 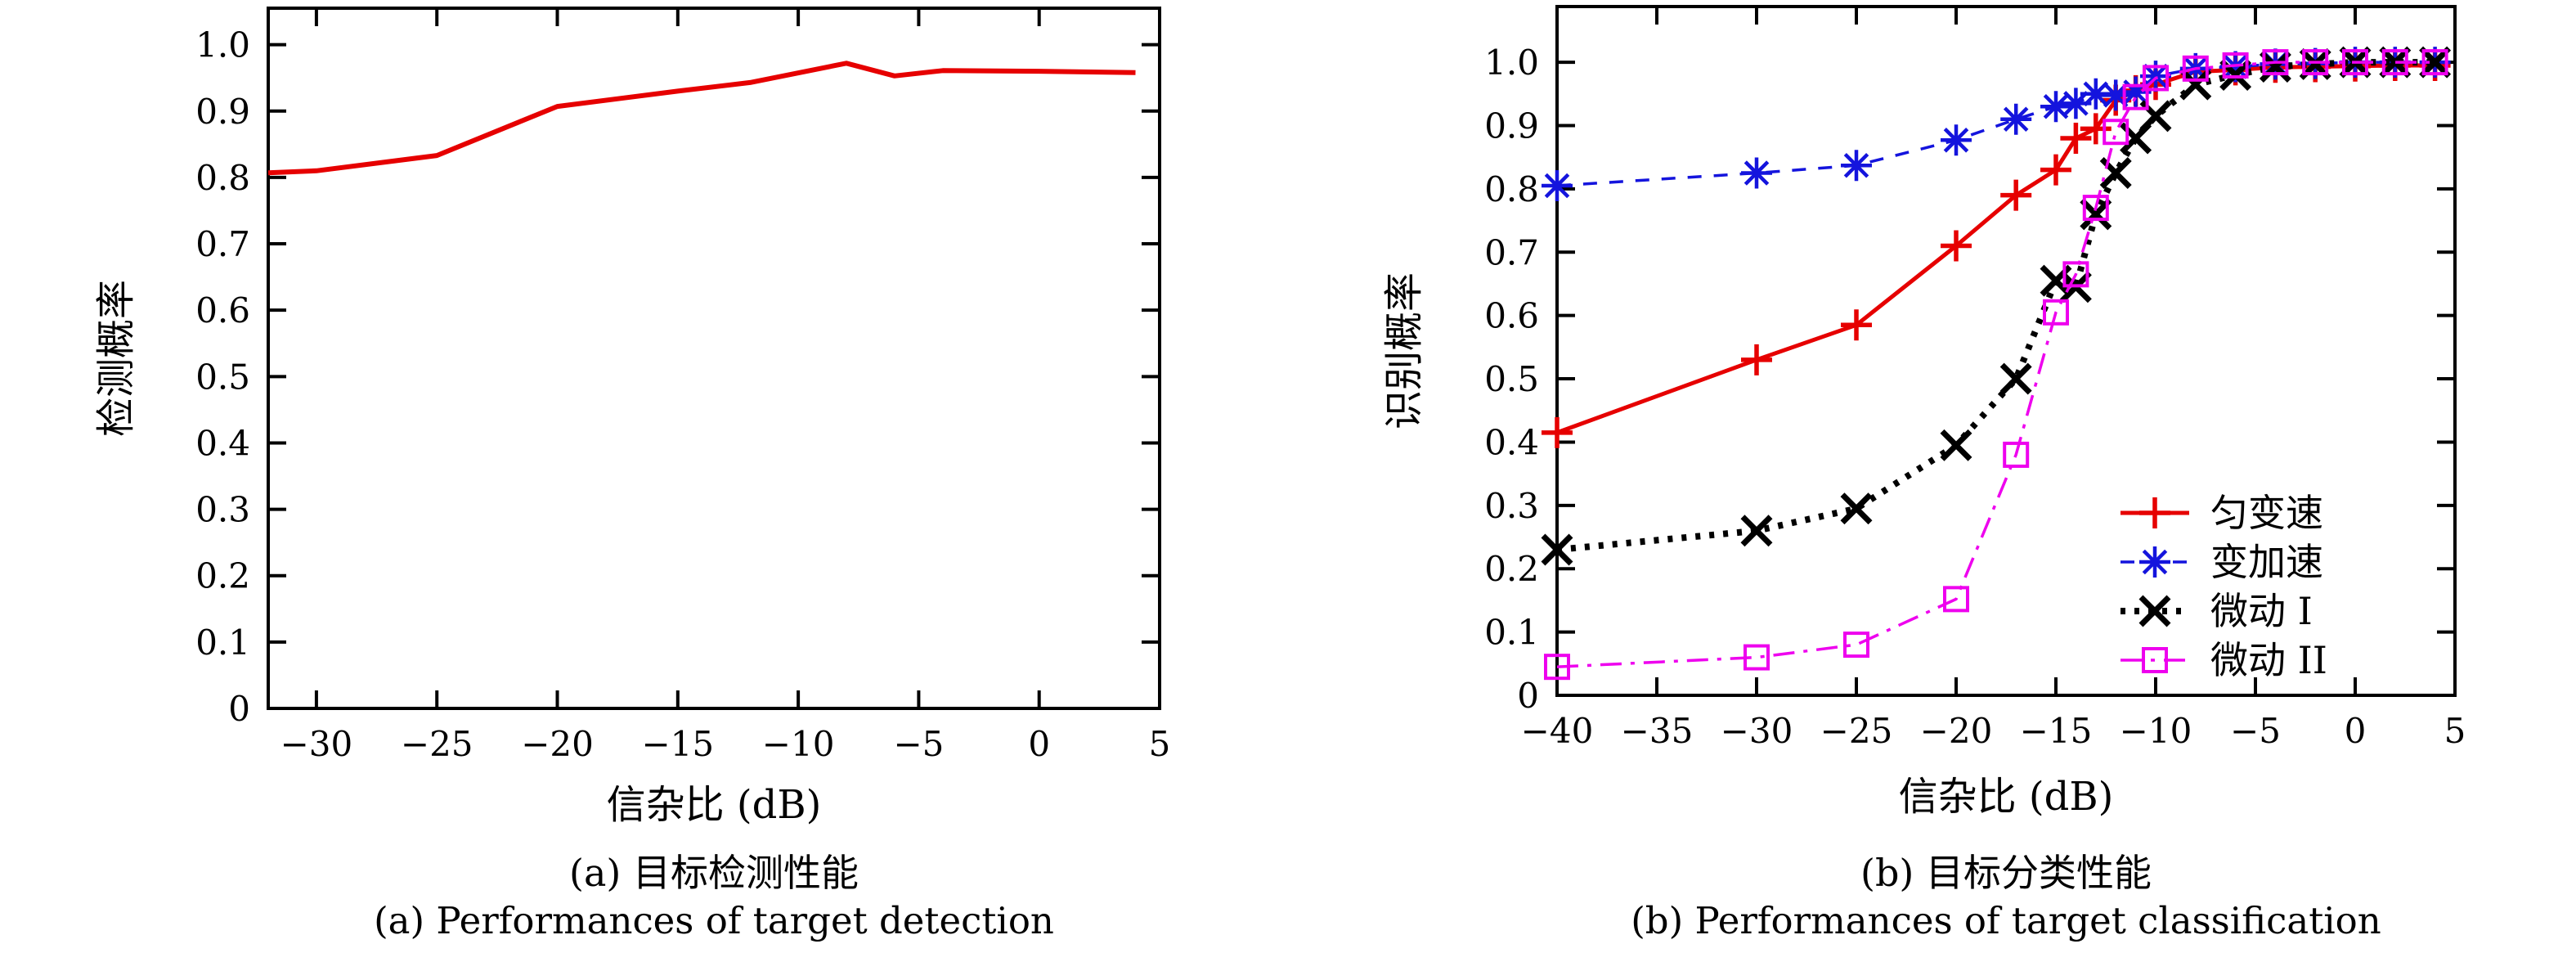 What do you see at coordinates (1657, 731) in the screenshot?
I see `x-tick-label: −35` at bounding box center [1657, 731].